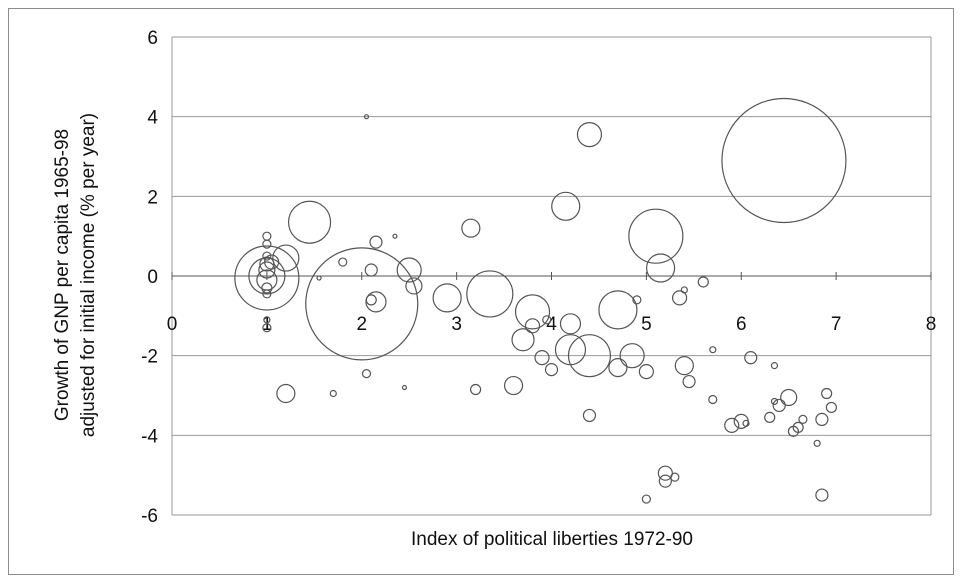 This screenshot has width=962, height=581. I want to click on x-tick-label: 8, so click(931, 324).